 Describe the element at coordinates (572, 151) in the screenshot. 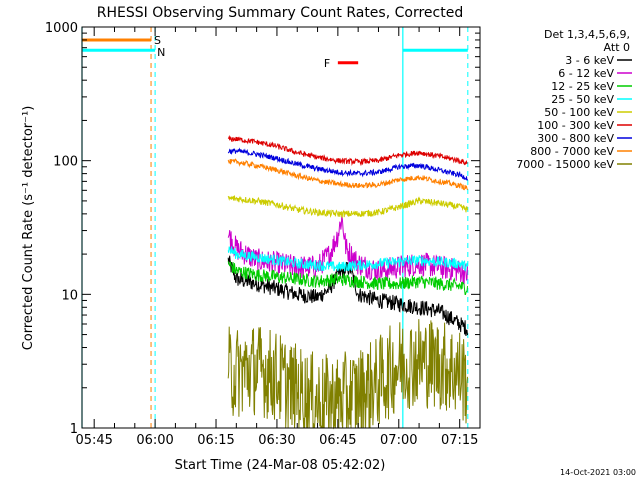

I see `legend-label-7: 800 - 7000 keV` at that location.